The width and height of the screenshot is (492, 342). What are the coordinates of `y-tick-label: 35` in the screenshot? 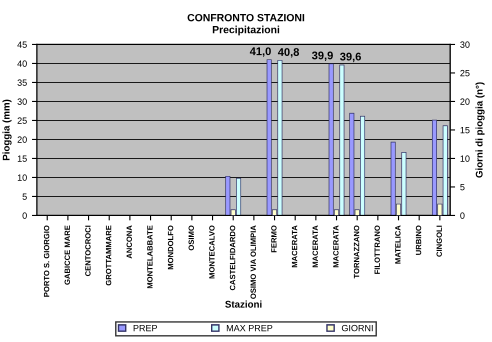 It's located at (22, 82).